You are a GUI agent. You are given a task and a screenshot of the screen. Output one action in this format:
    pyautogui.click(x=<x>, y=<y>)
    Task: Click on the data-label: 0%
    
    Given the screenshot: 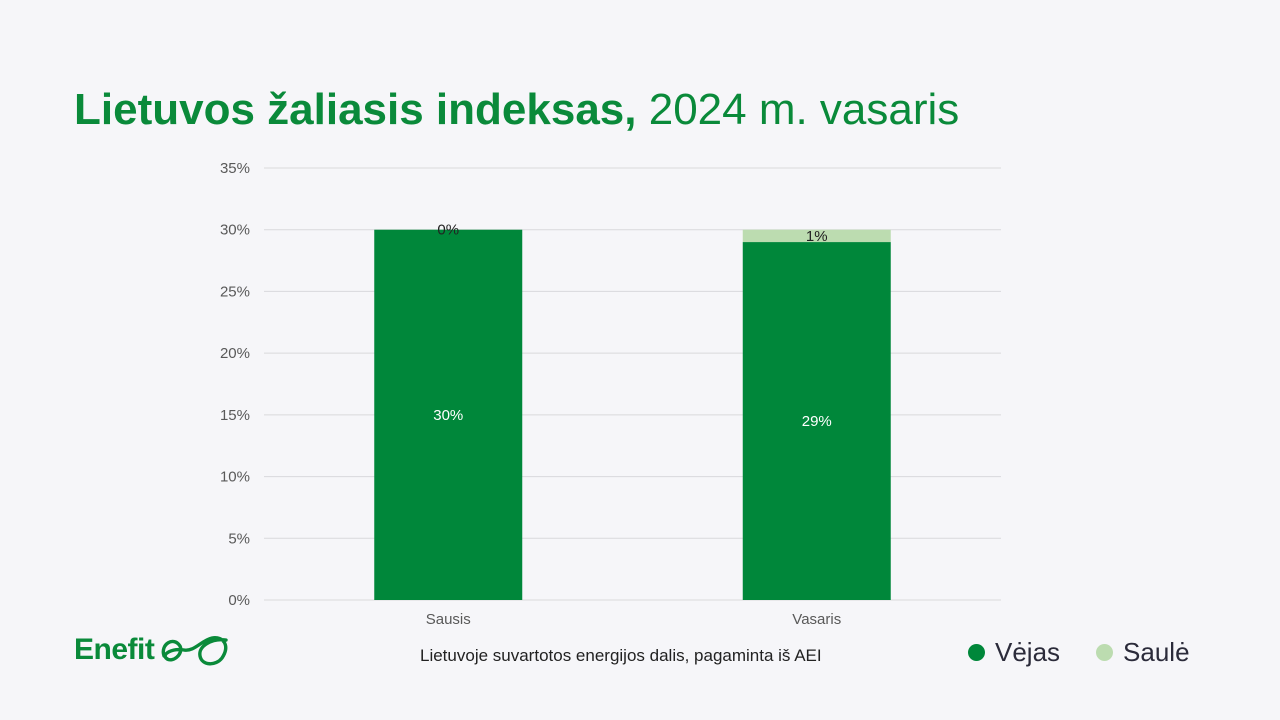 What is the action you would take?
    pyautogui.click(x=448, y=230)
    